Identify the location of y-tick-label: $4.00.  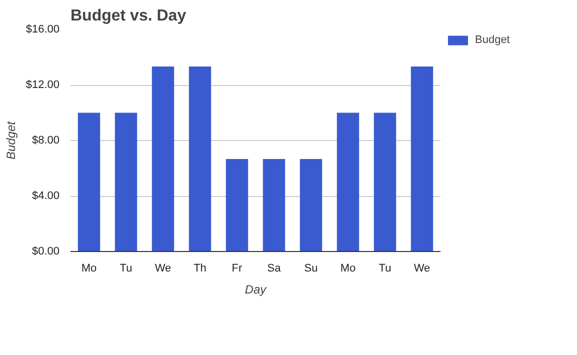
(46, 196).